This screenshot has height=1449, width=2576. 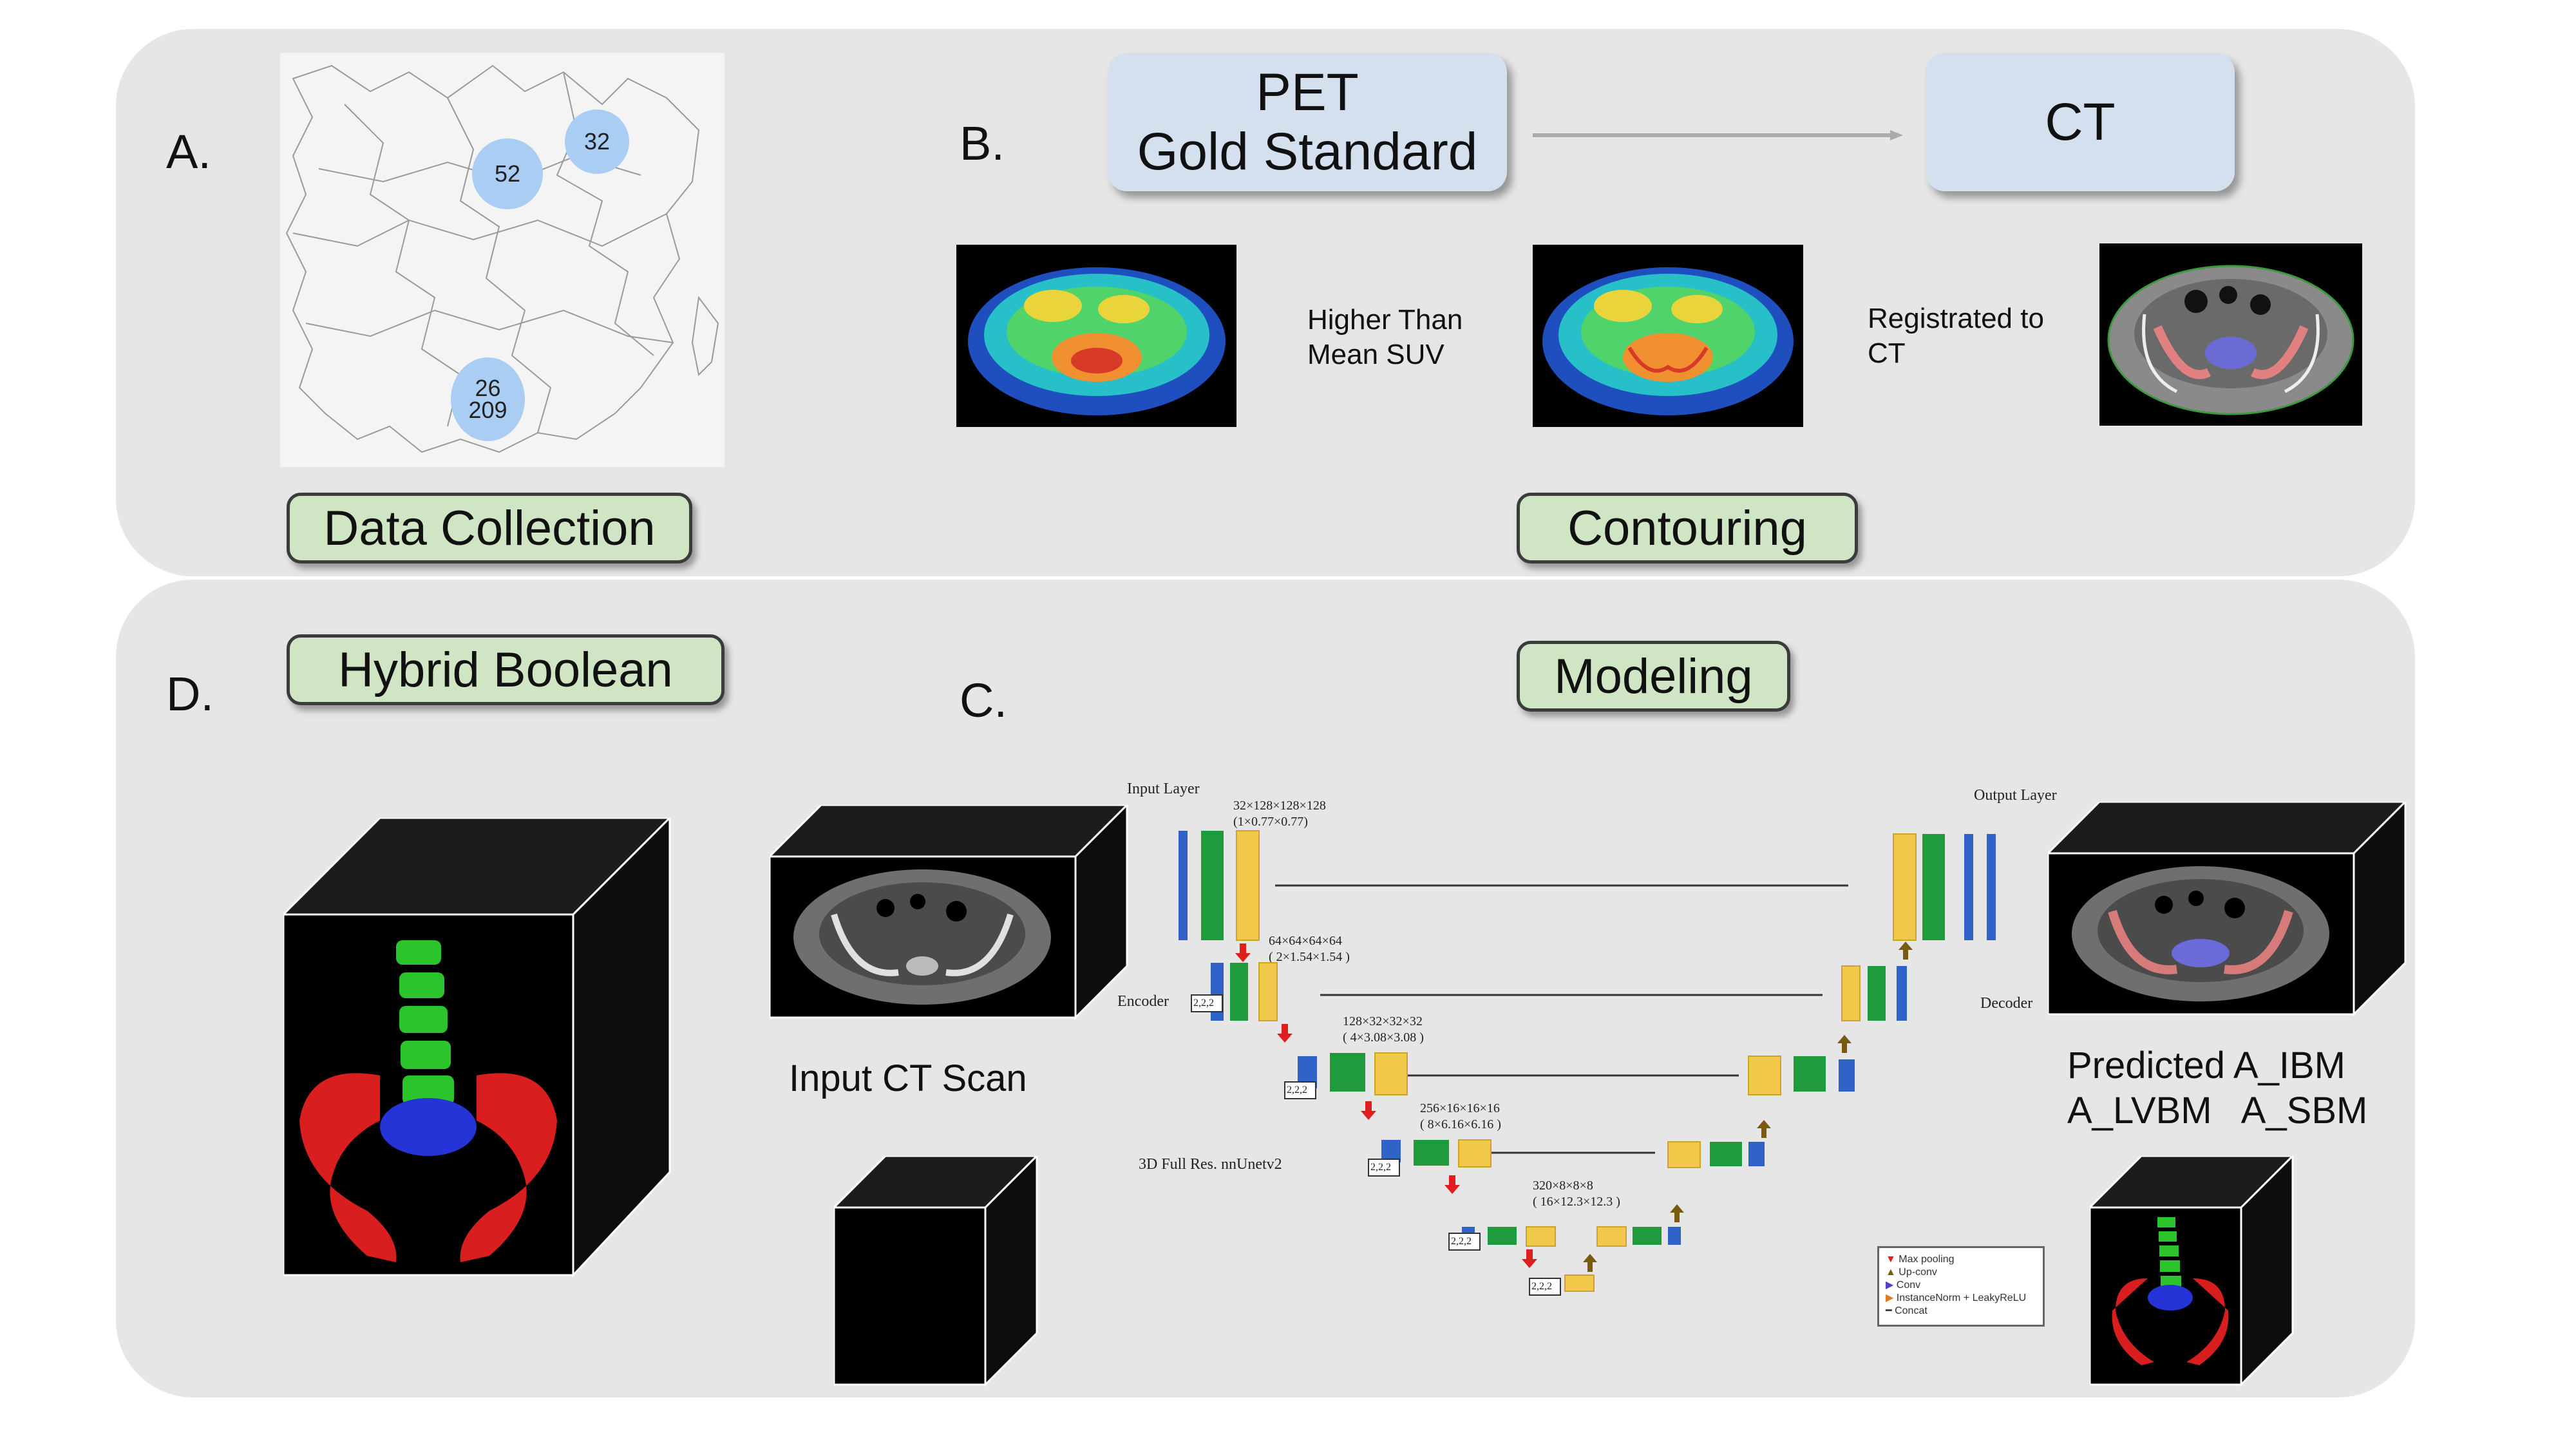 What do you see at coordinates (1384, 1037) in the screenshot?
I see `dim-3-spacing: ( 4×3.08×3.08 )` at bounding box center [1384, 1037].